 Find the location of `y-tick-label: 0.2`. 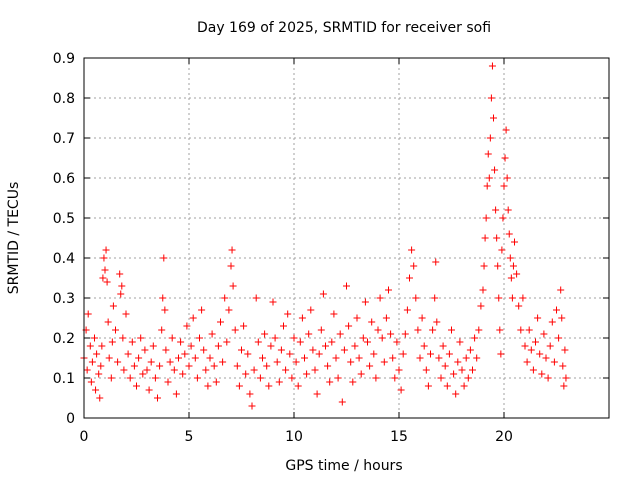

y-tick-label: 0.2 is located at coordinates (64, 339).